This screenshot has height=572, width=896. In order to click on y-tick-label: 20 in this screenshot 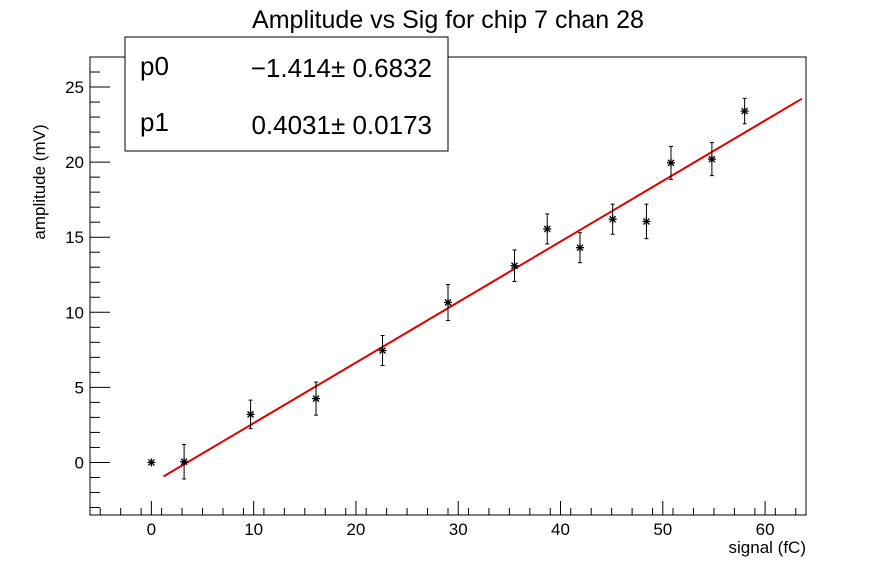, I will do `click(74, 162)`.